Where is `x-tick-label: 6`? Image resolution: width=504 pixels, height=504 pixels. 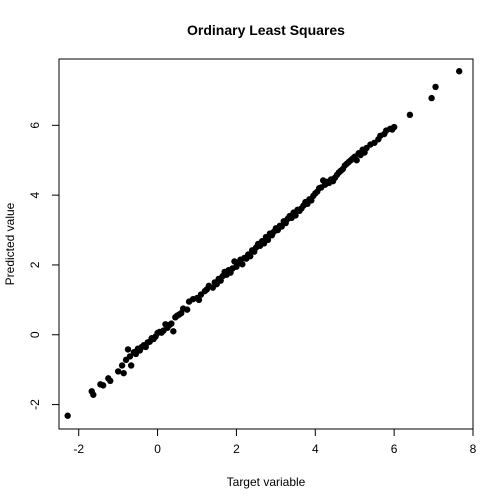 x-tick-label: 6 is located at coordinates (394, 449).